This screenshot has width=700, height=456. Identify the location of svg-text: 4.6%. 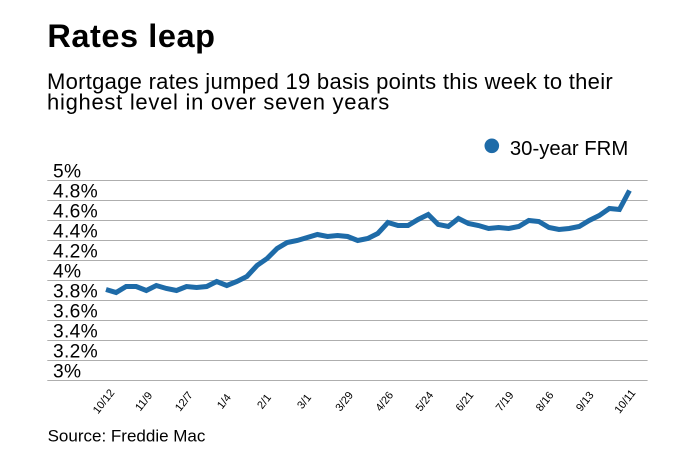
(75, 212).